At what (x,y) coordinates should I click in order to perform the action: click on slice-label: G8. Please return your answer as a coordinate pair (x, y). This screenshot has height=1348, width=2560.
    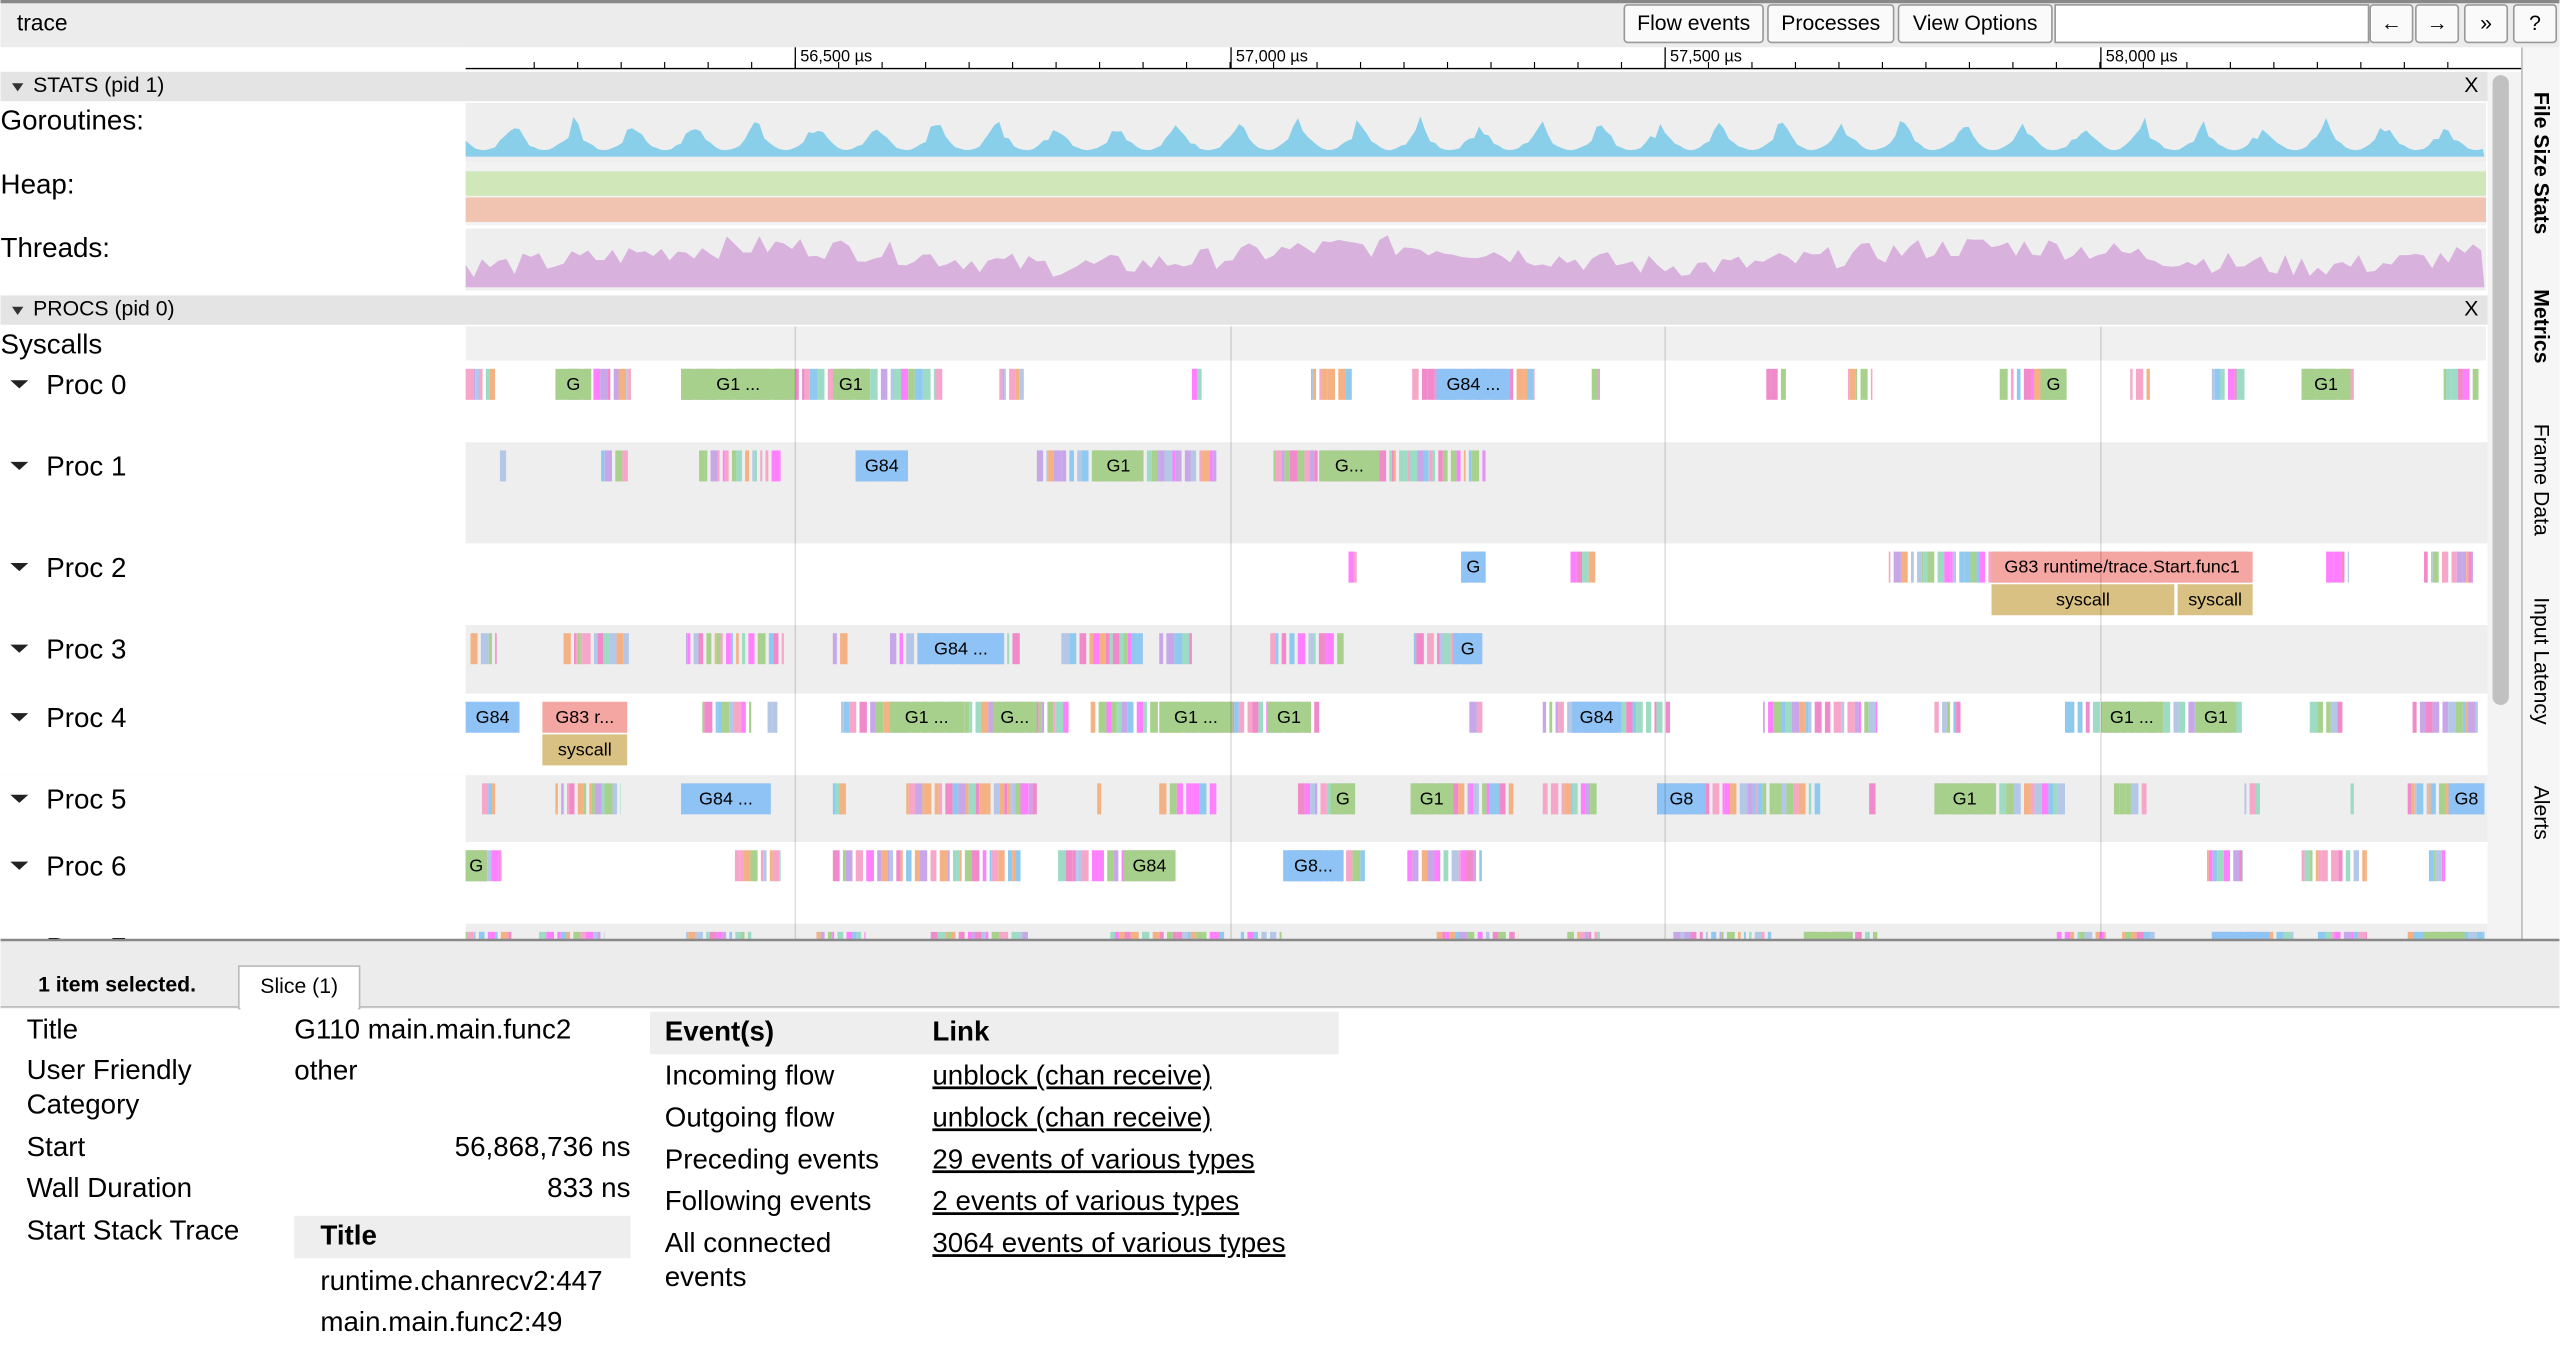
    Looking at the image, I should click on (1681, 798).